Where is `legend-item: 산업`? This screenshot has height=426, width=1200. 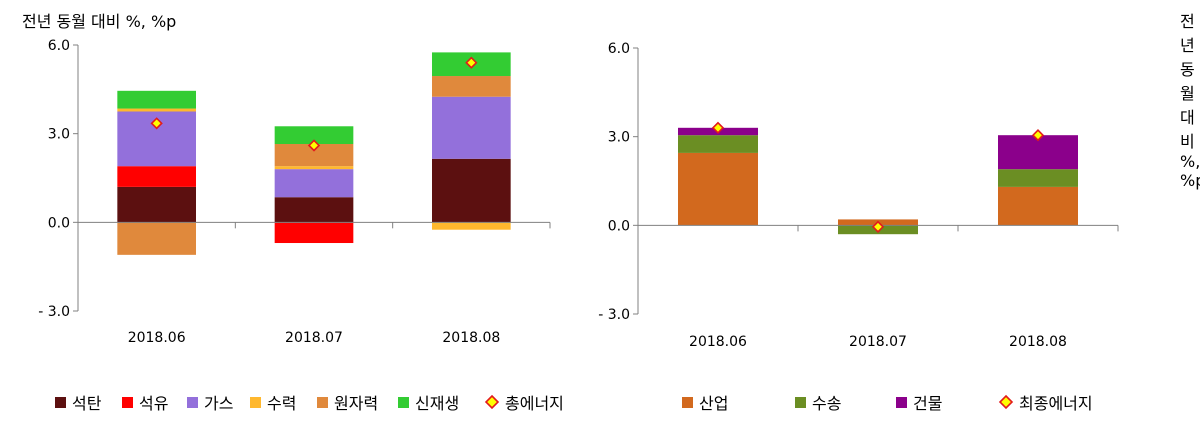
legend-item: 산업 is located at coordinates (705, 402).